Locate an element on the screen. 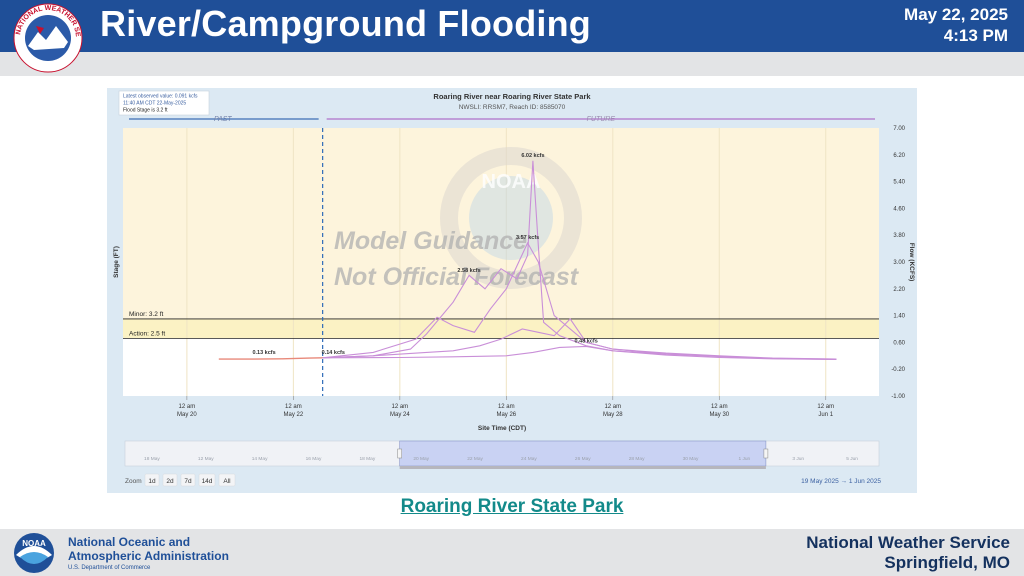 This screenshot has height=576, width=1024. noaa-name-line1: National Oceanic and is located at coordinates (129, 542).